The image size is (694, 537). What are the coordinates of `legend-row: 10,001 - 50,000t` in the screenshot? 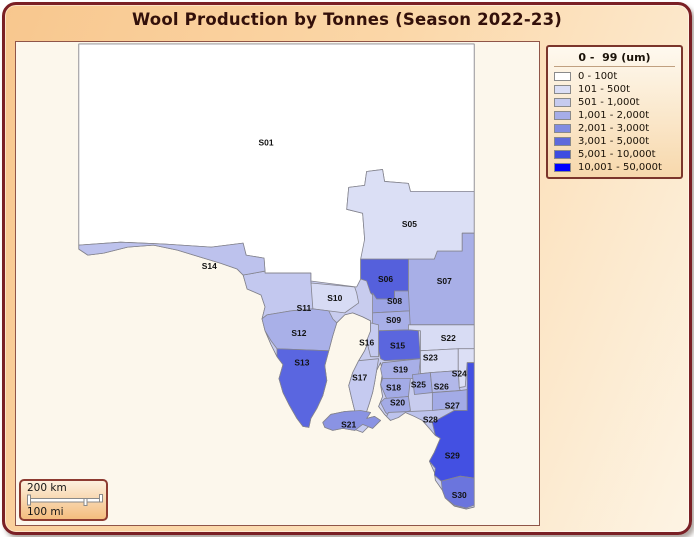 It's located at (614, 167).